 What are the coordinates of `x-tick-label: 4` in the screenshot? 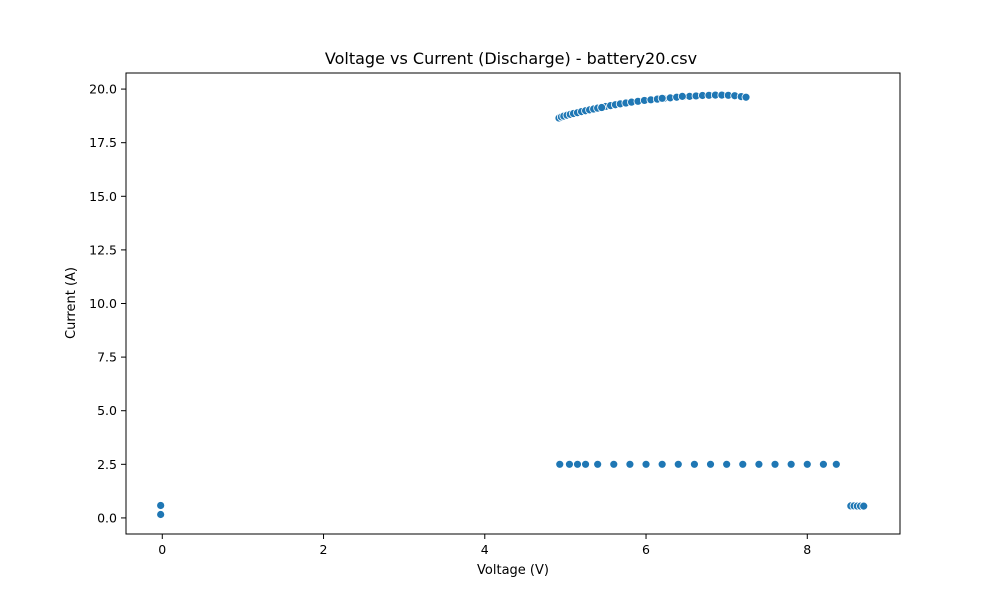 It's located at (485, 549).